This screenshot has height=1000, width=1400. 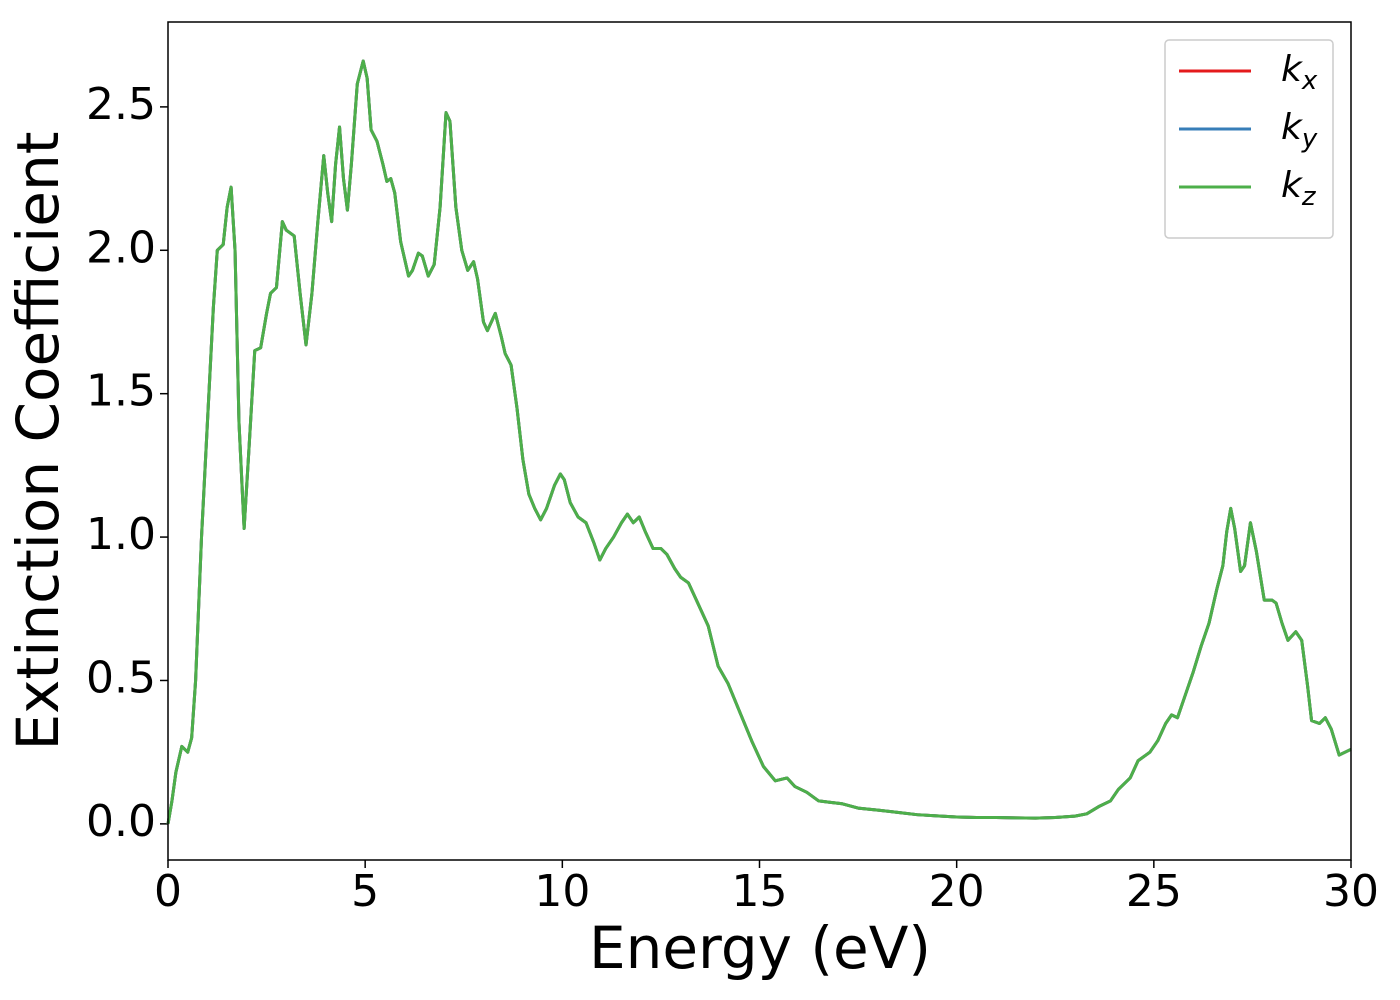 I want to click on x-tick-label: 0, so click(x=168, y=891).